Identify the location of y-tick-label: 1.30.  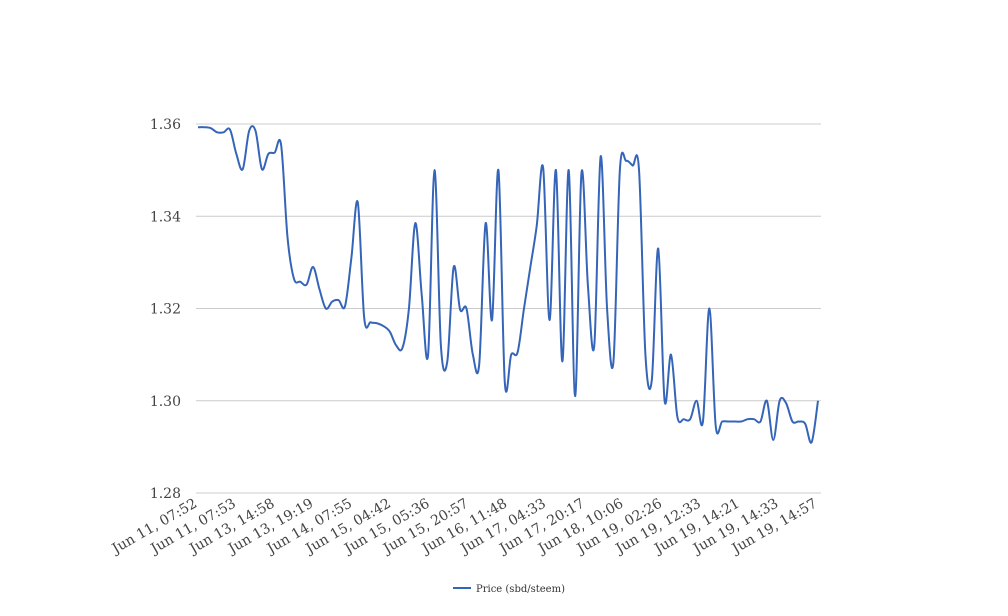
(165, 402).